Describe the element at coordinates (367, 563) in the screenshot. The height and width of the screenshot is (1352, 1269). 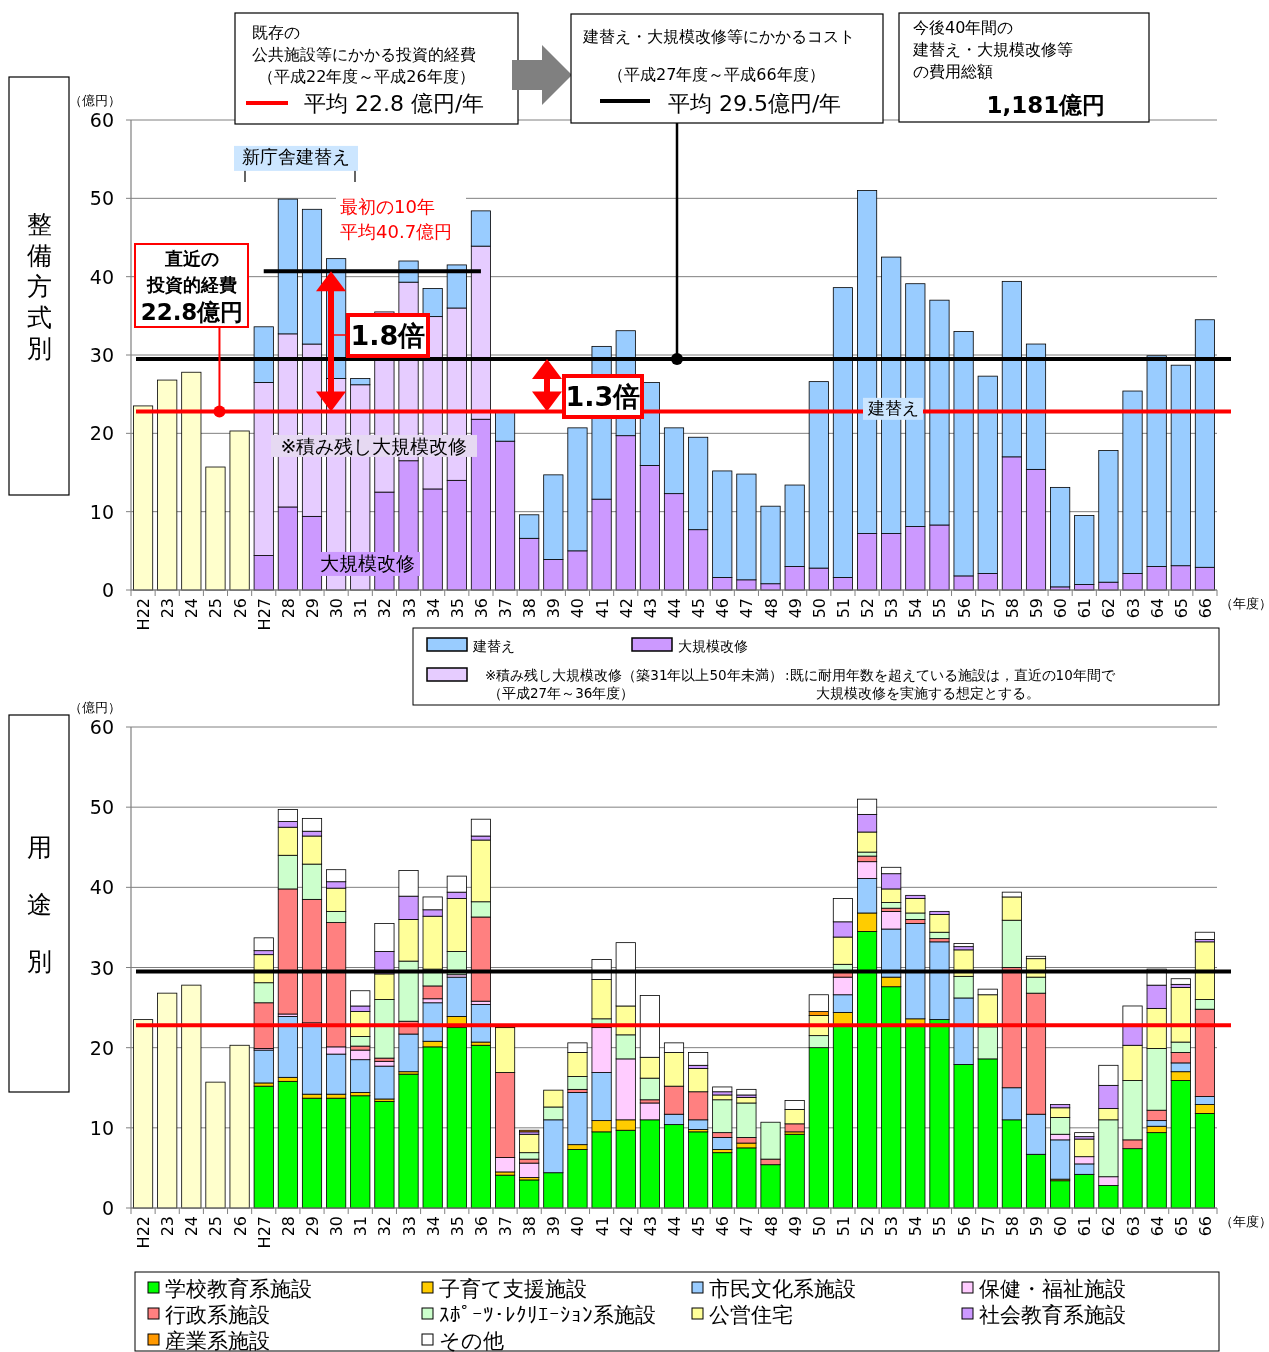
I see `annotation: 大規模改修` at that location.